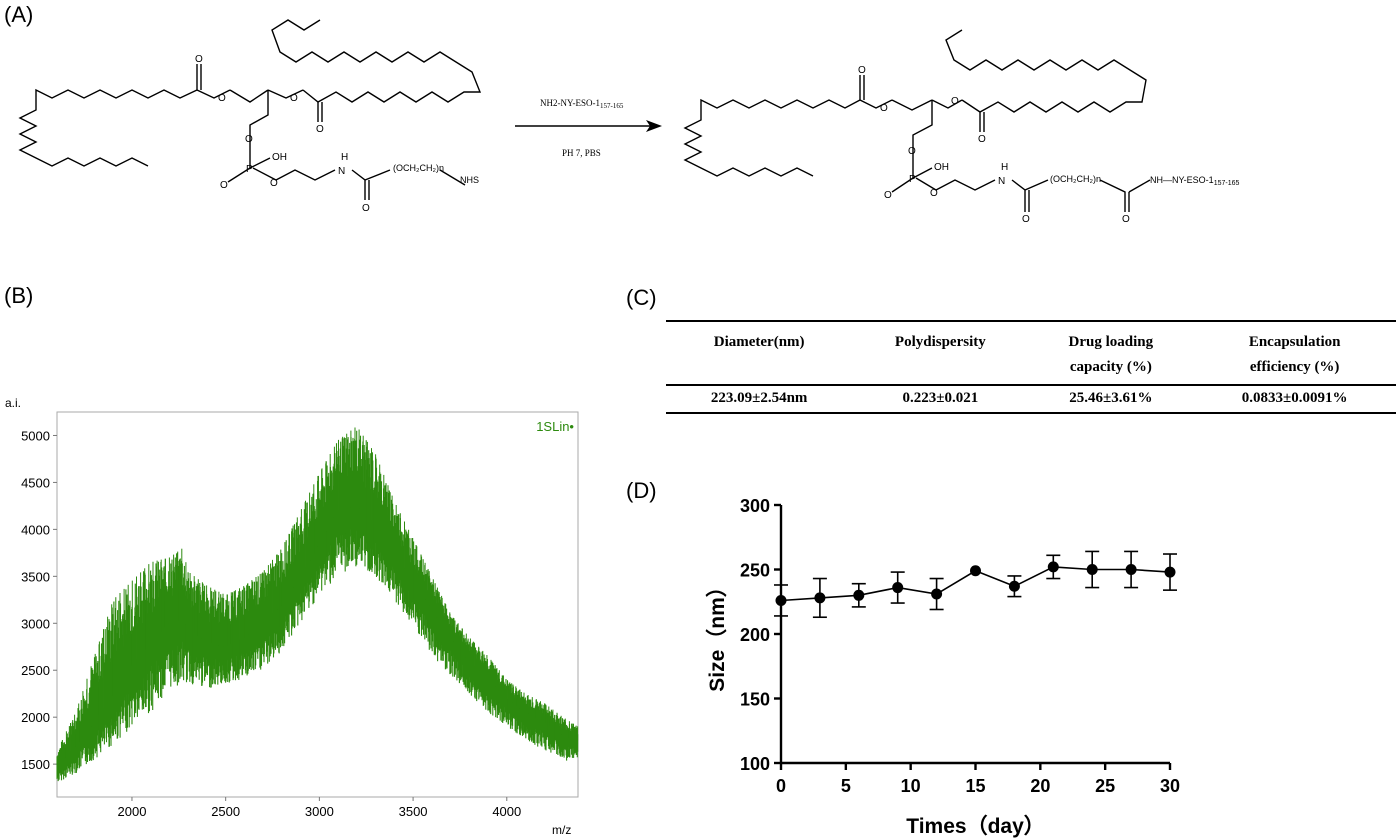  I want to click on reactant-molecule, so click(250, 109).